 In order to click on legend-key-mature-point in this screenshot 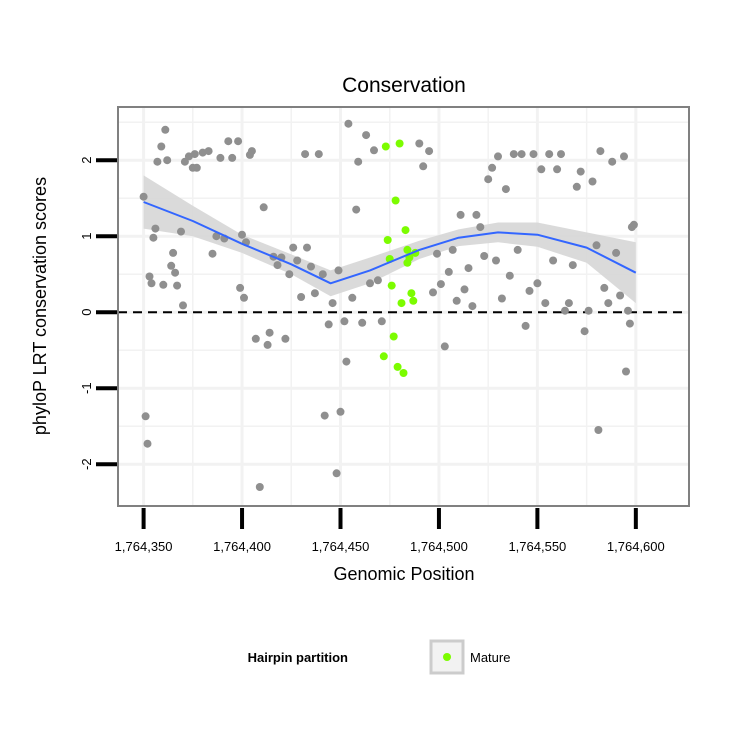, I will do `click(447, 657)`.